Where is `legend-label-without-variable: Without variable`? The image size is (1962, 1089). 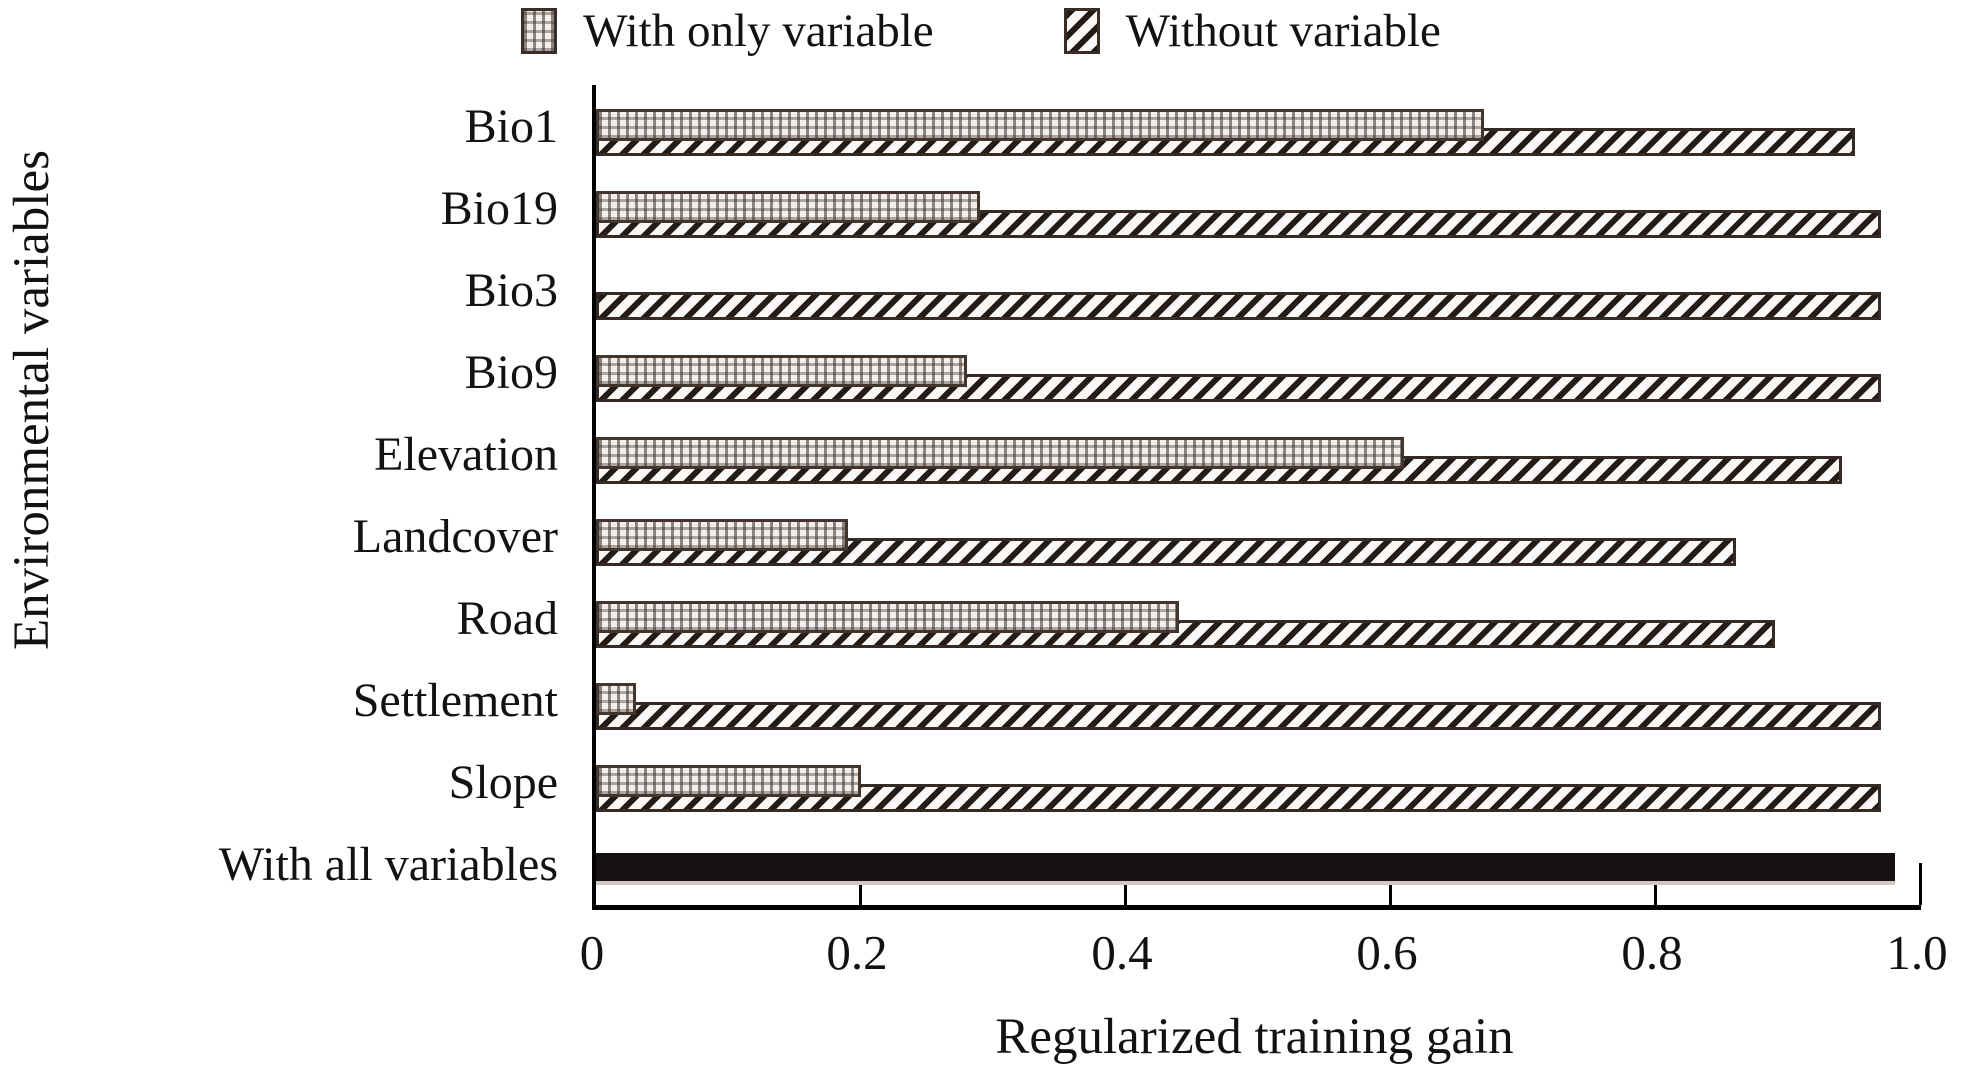
legend-label-without-variable: Without variable is located at coordinates (1283, 31).